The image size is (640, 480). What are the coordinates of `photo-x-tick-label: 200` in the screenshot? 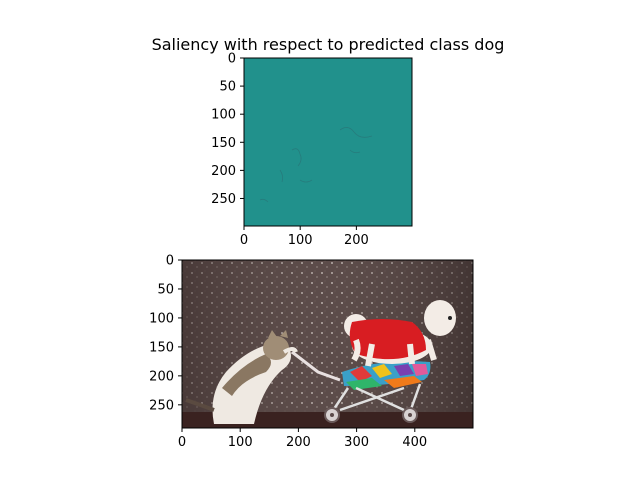 It's located at (298, 442).